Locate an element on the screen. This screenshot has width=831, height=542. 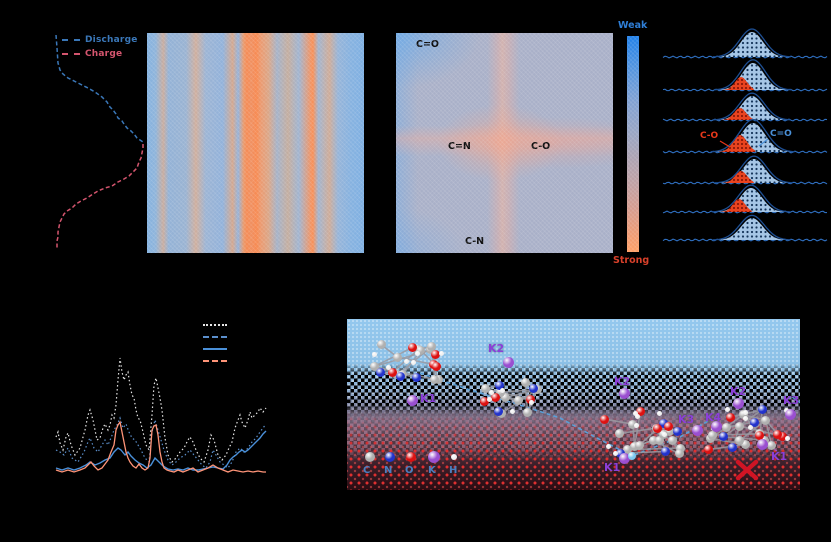
k-ion-label-k3-4: K3 is located at coordinates (686, 419).